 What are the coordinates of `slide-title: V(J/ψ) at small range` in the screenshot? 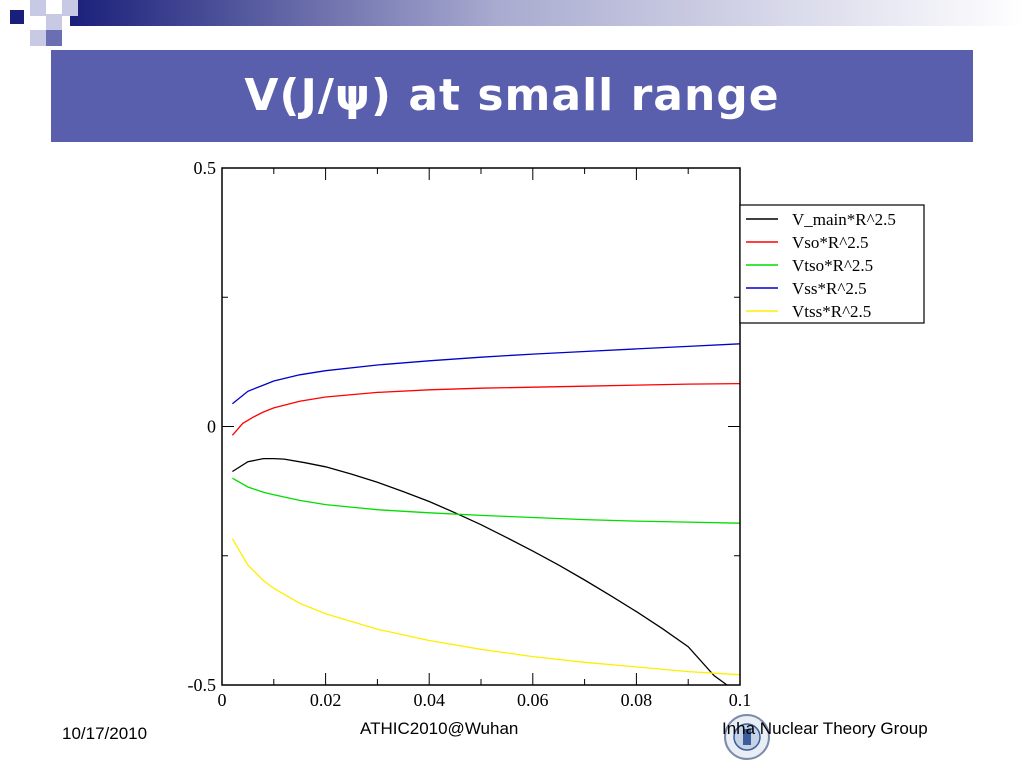 It's located at (512, 95).